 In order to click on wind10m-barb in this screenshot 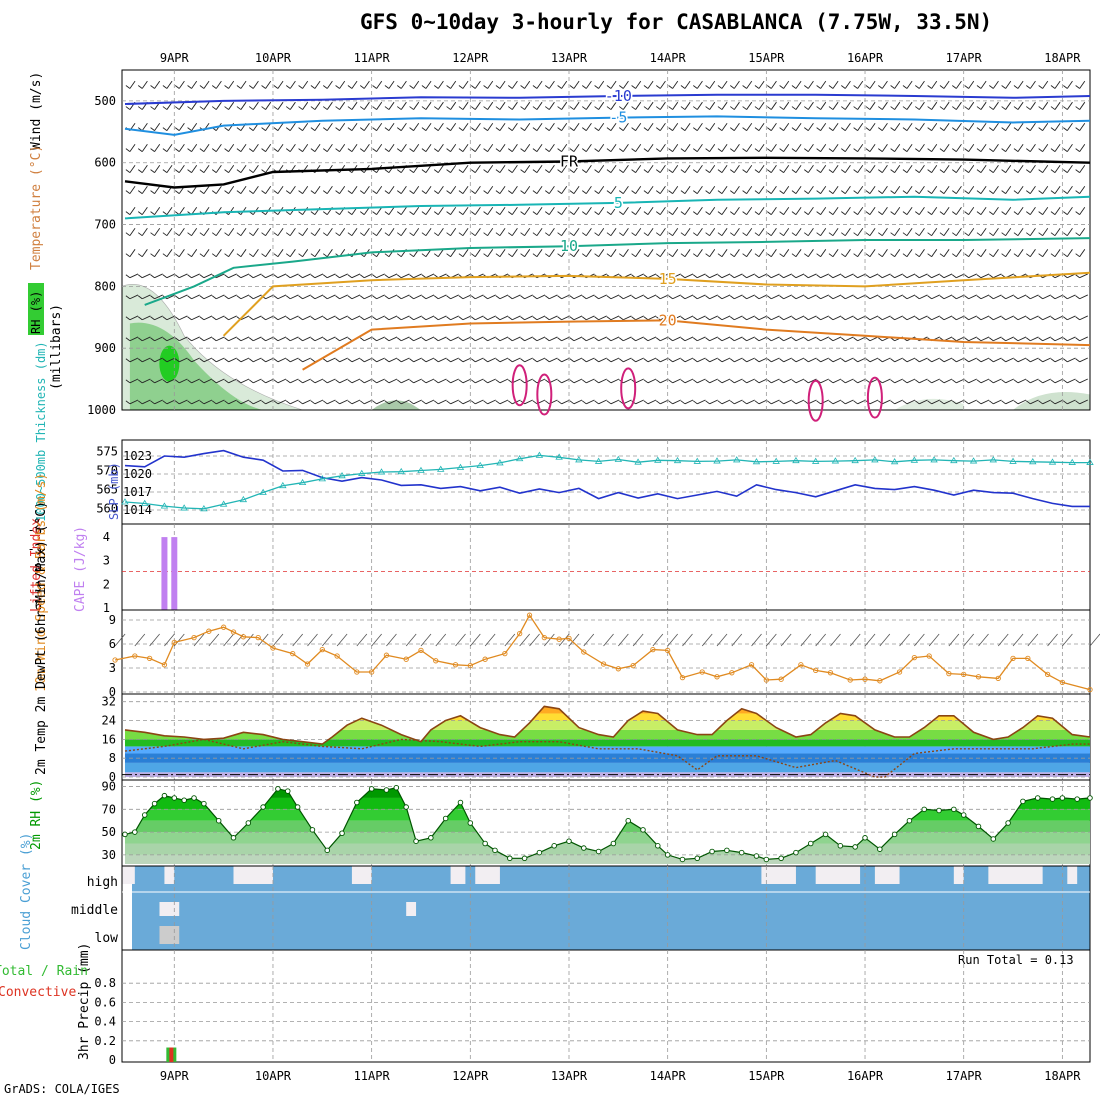, I will do `click(312, 640)`.